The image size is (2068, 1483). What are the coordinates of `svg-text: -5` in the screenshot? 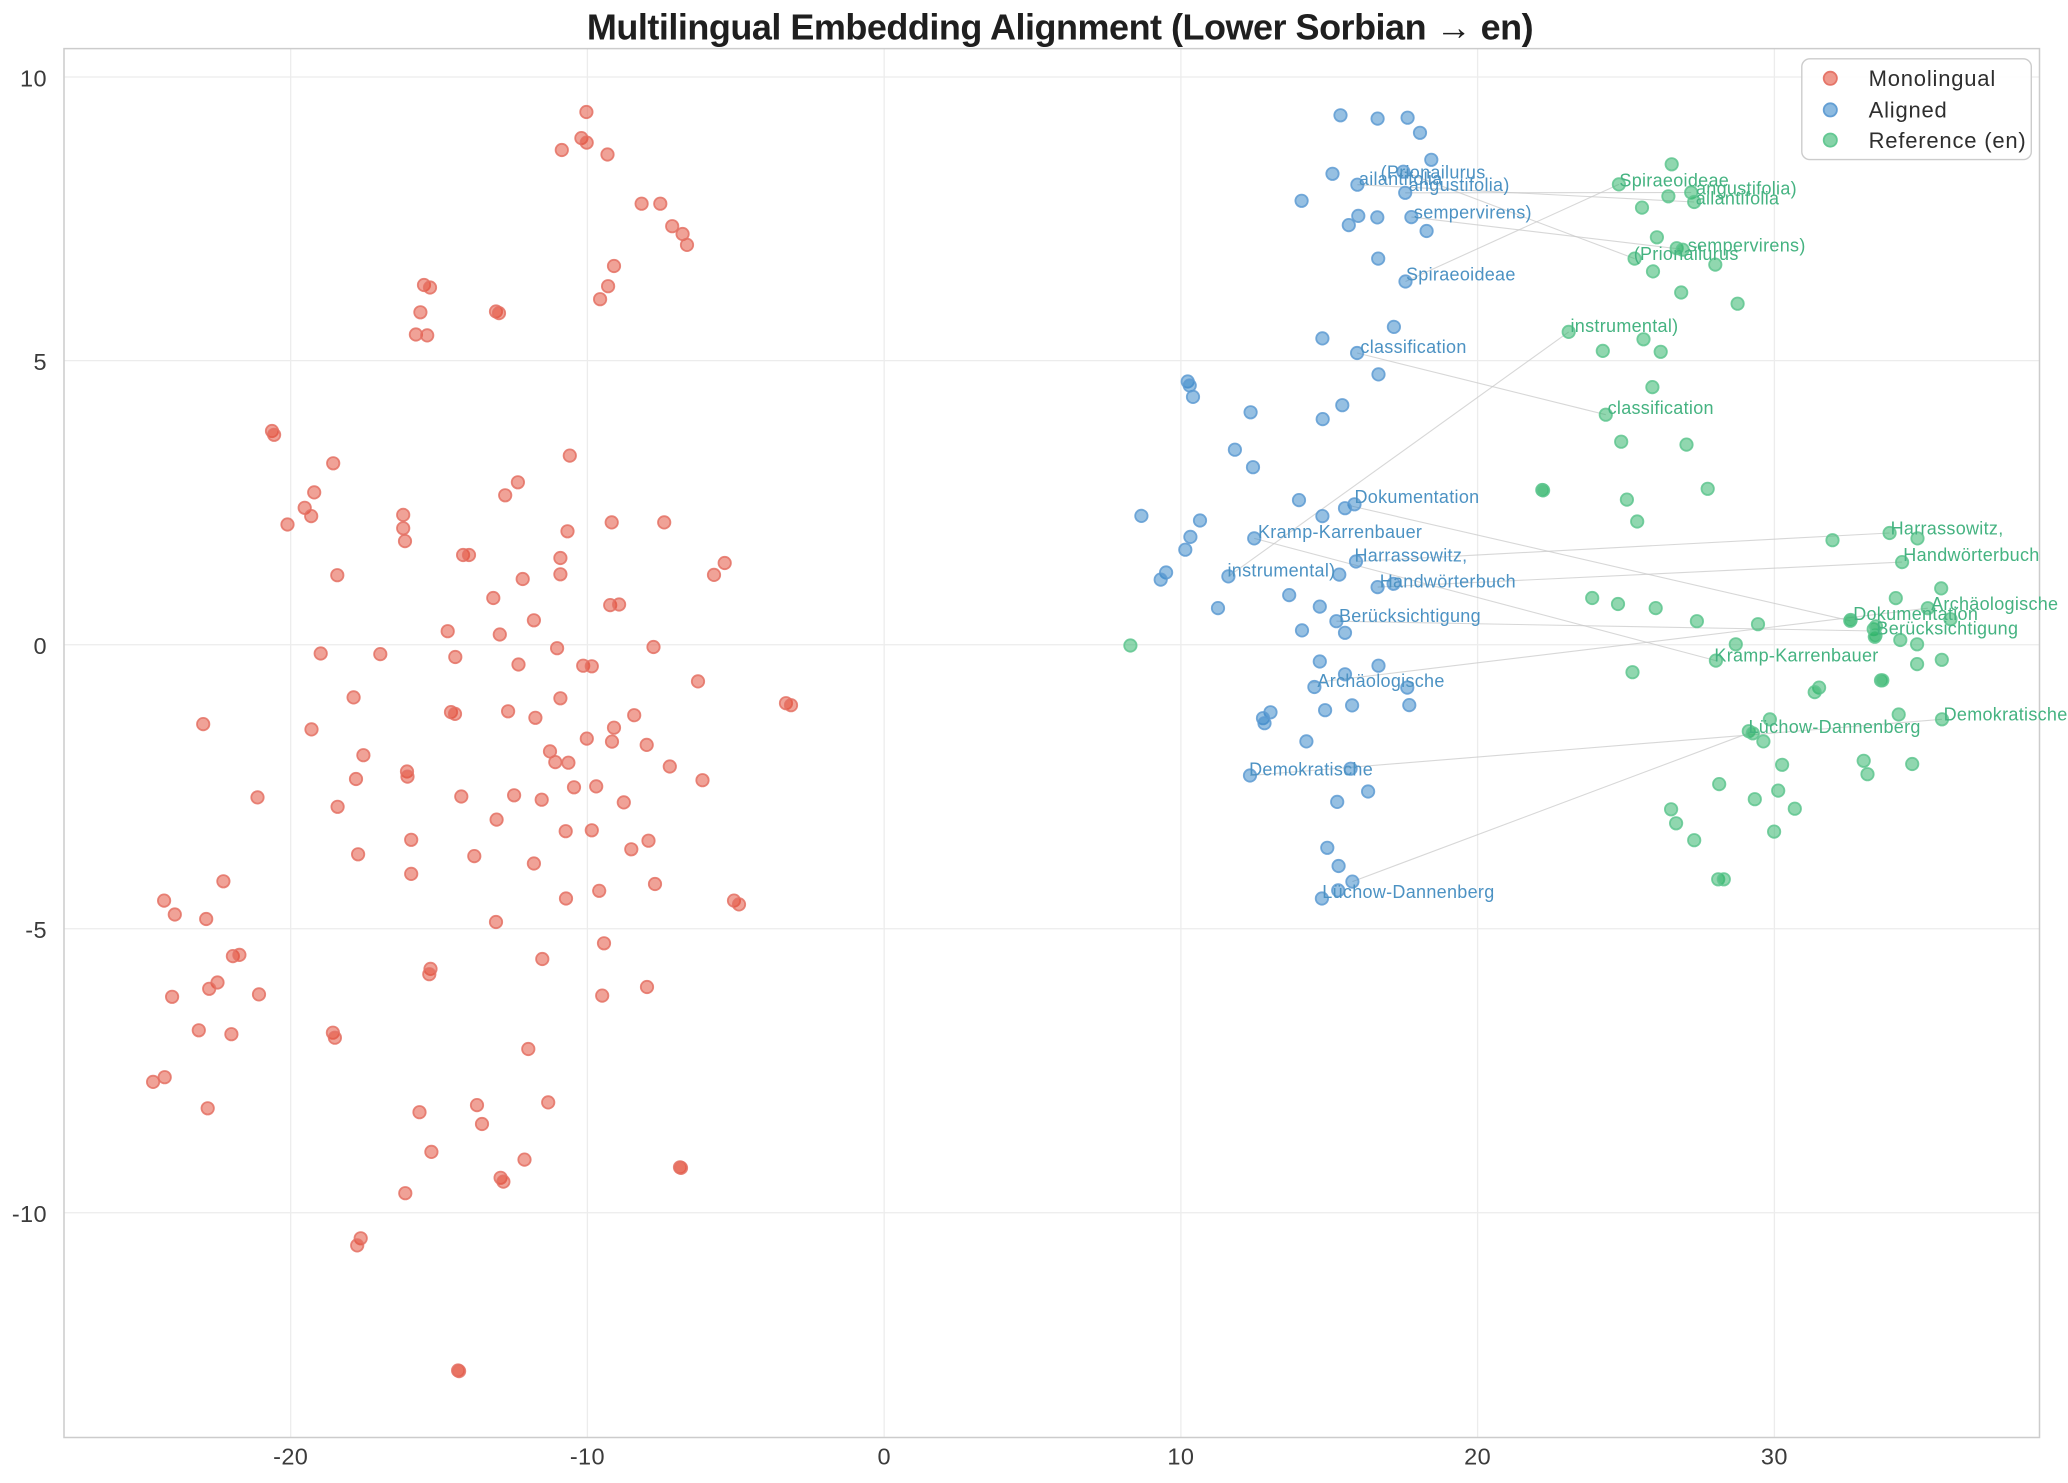 It's located at (36, 930).